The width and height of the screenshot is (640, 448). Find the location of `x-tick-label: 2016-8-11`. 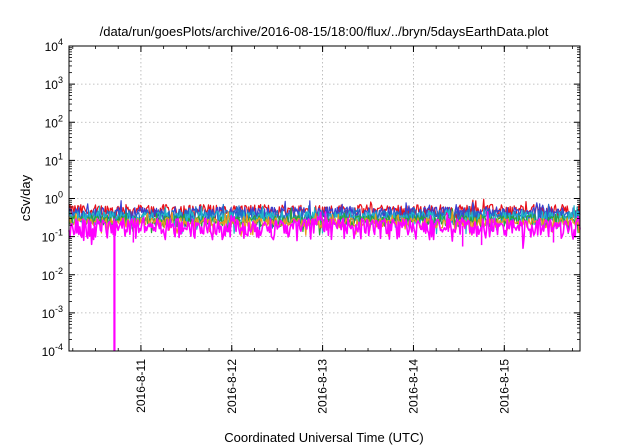

x-tick-label: 2016-8-11 is located at coordinates (141, 386).